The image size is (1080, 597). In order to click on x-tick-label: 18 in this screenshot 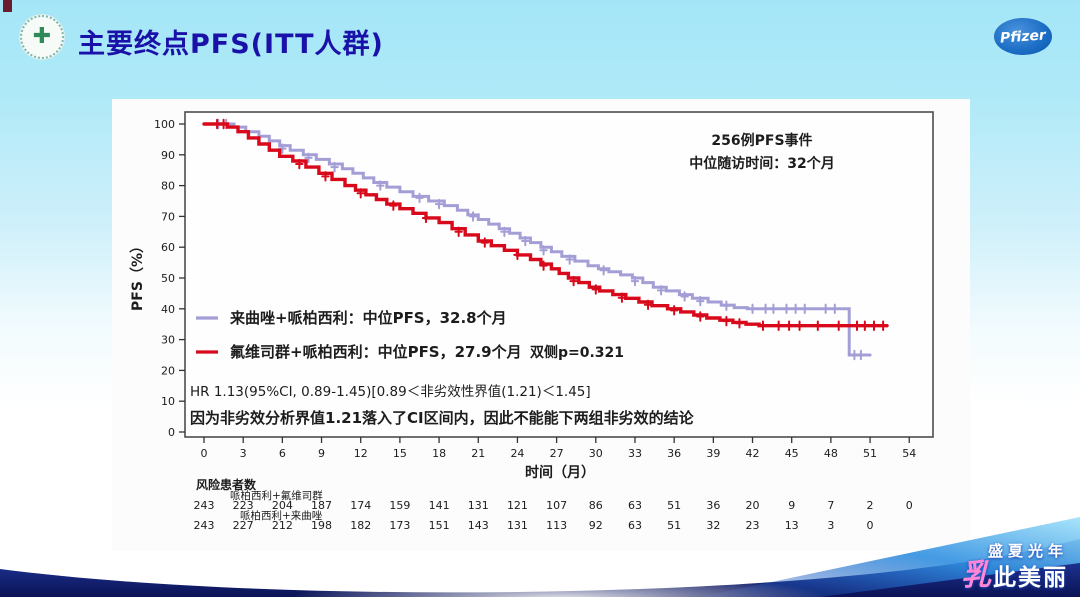, I will do `click(439, 453)`.